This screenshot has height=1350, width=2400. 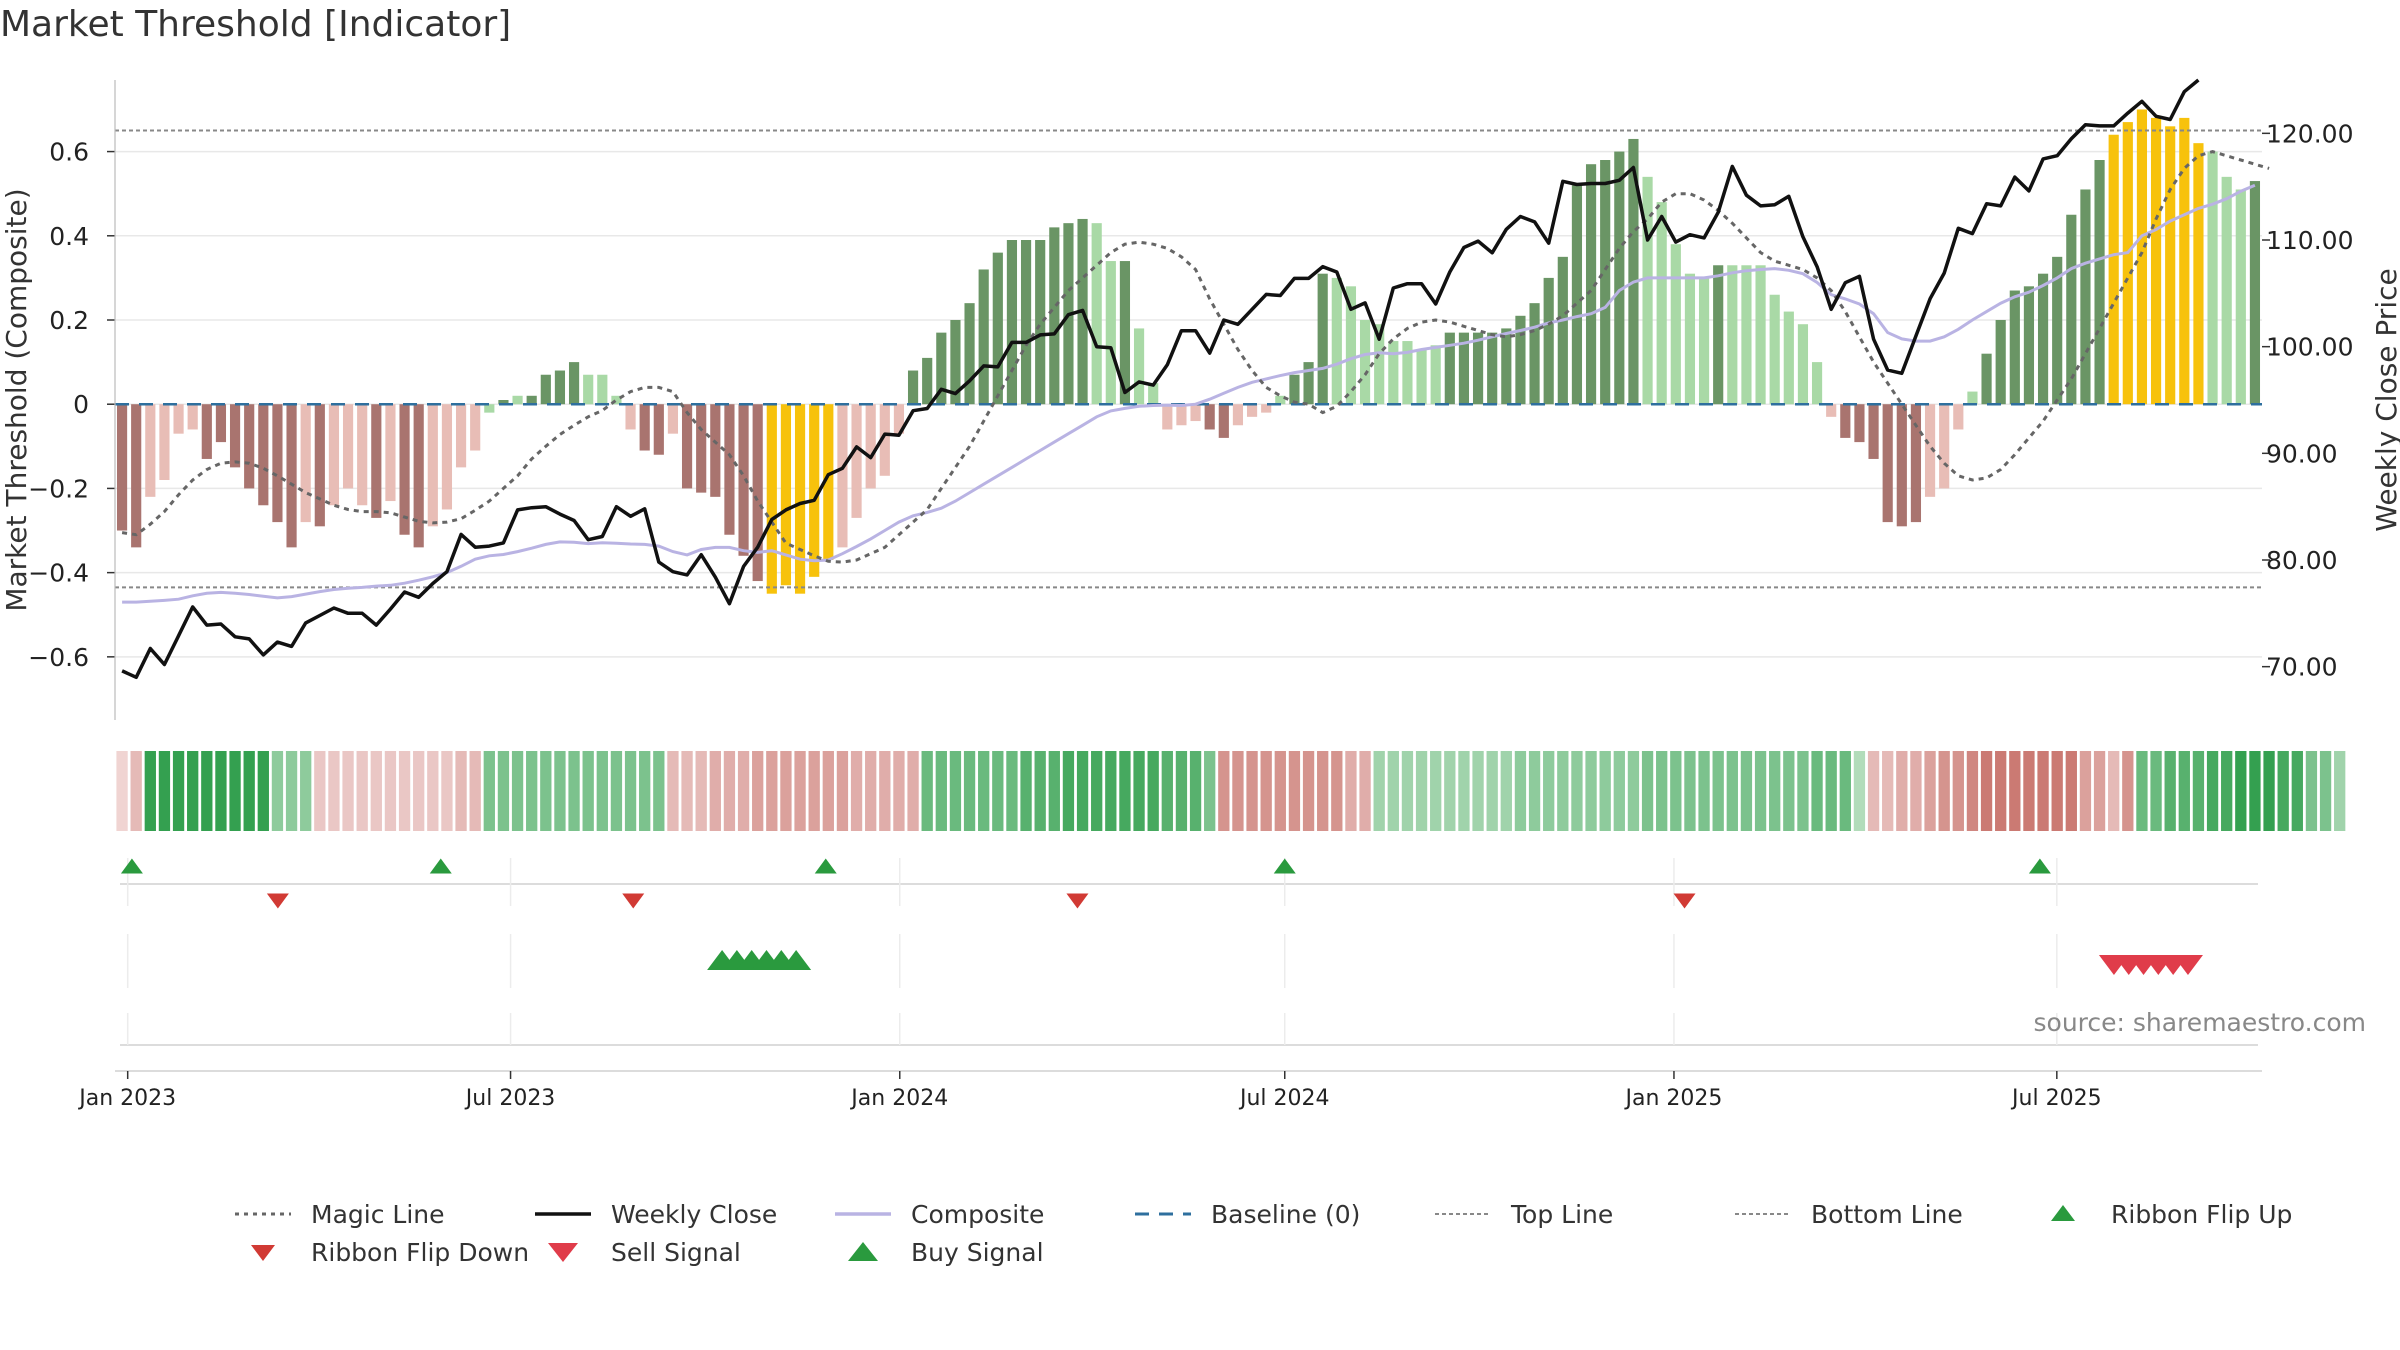 I want to click on legend-label-top-line: Top Line, so click(x=1562, y=1214).